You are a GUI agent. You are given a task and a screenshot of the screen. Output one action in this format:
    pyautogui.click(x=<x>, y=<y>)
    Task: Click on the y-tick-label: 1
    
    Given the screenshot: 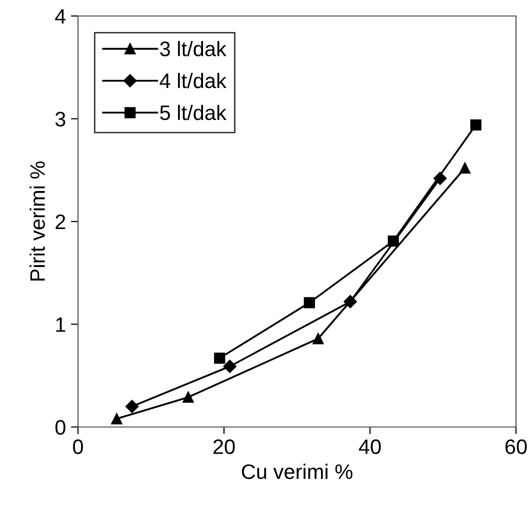 What is the action you would take?
    pyautogui.click(x=61, y=324)
    